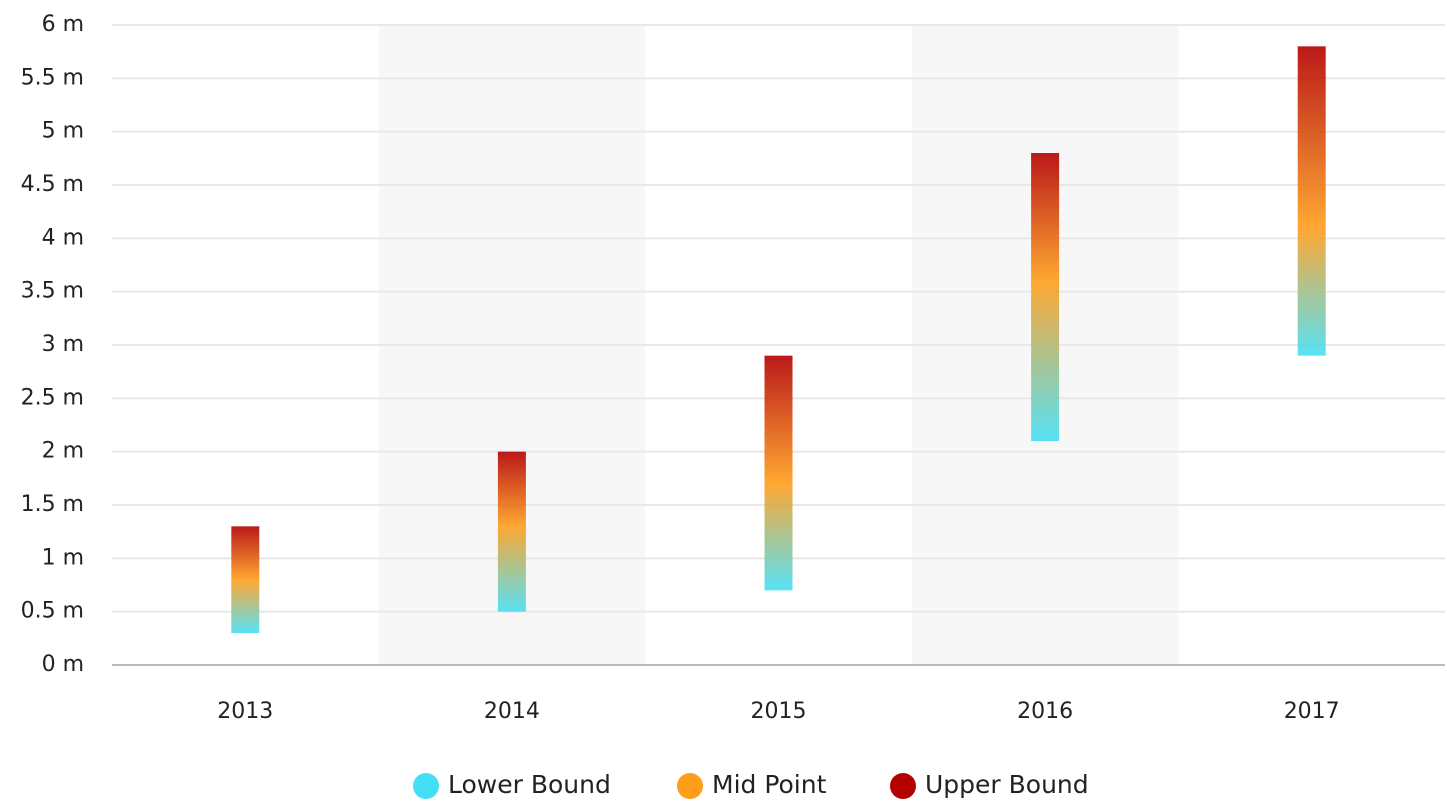  What do you see at coordinates (529, 784) in the screenshot?
I see `legend-label: Lower Bound` at bounding box center [529, 784].